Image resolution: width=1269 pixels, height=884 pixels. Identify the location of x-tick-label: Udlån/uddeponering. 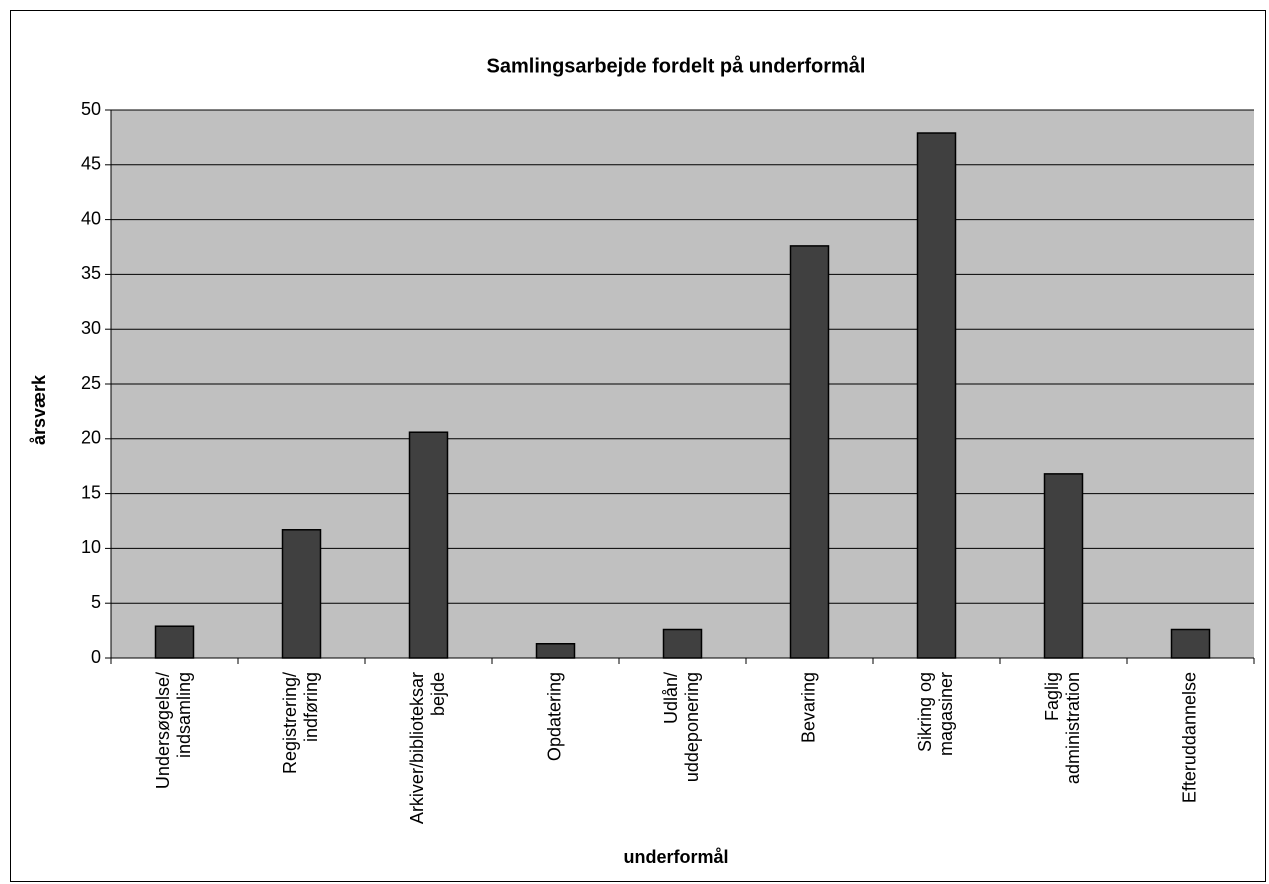
(681, 727).